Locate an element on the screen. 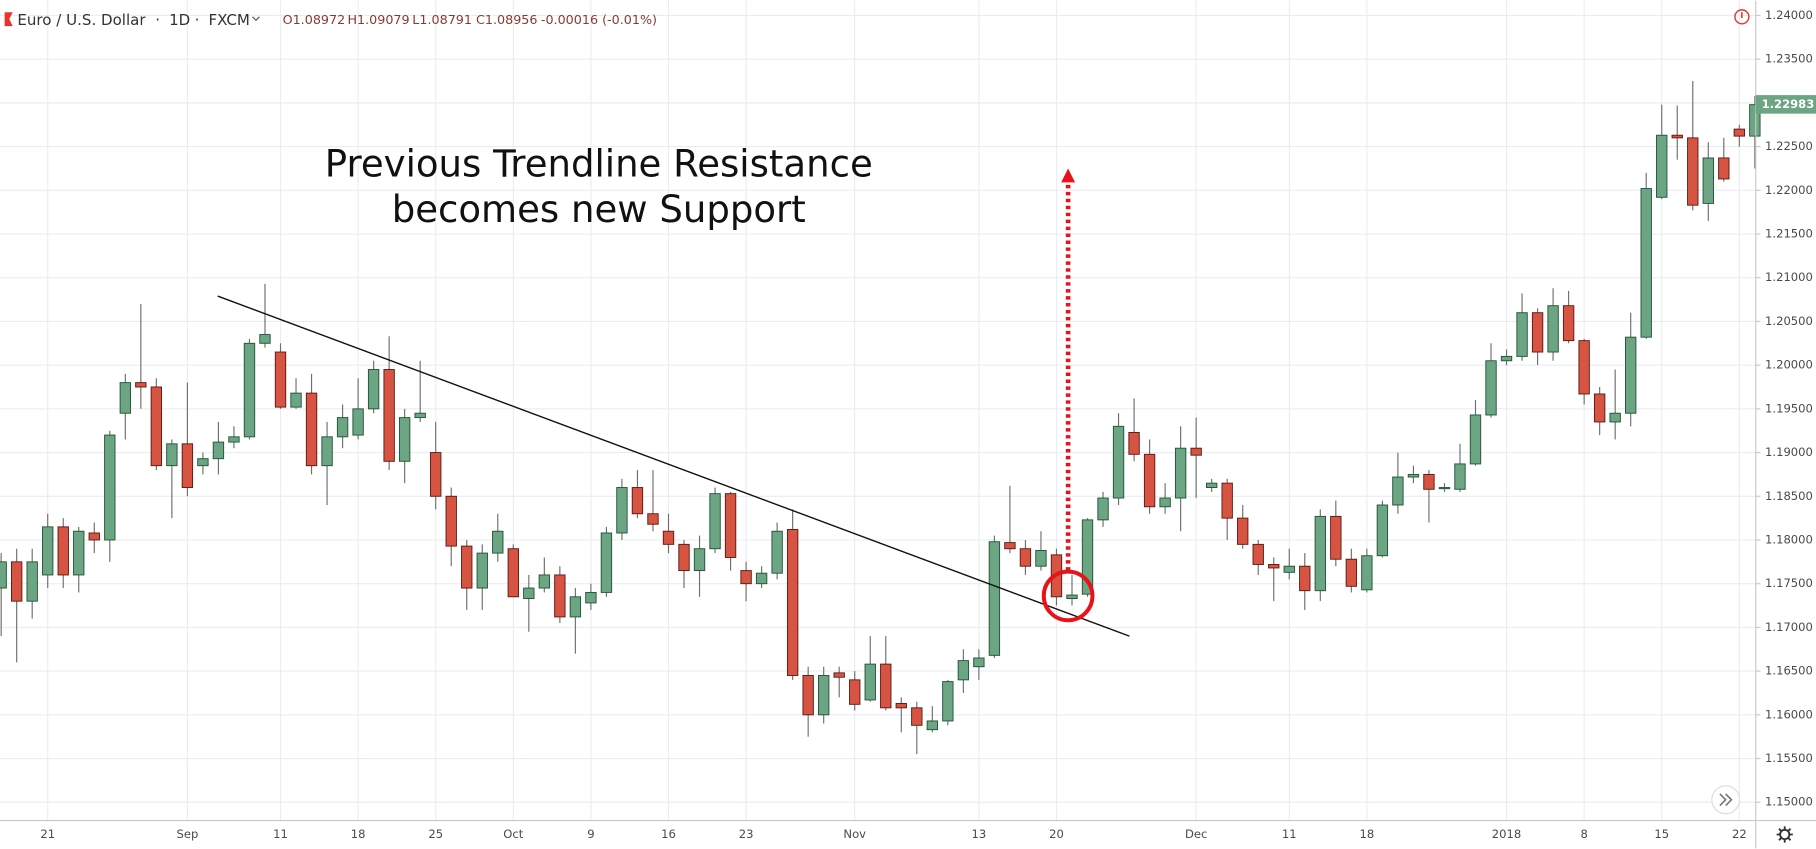 This screenshot has width=1816, height=849. scroll-icon is located at coordinates (1726, 800).